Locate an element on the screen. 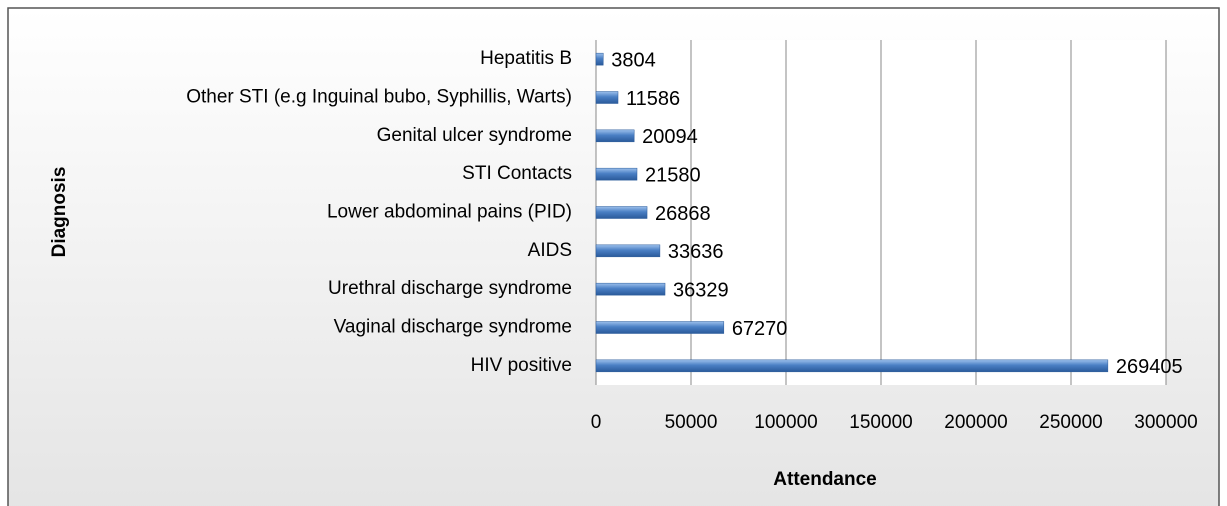 The width and height of the screenshot is (1227, 506). y-tick-label: STI Contacts is located at coordinates (517, 173).